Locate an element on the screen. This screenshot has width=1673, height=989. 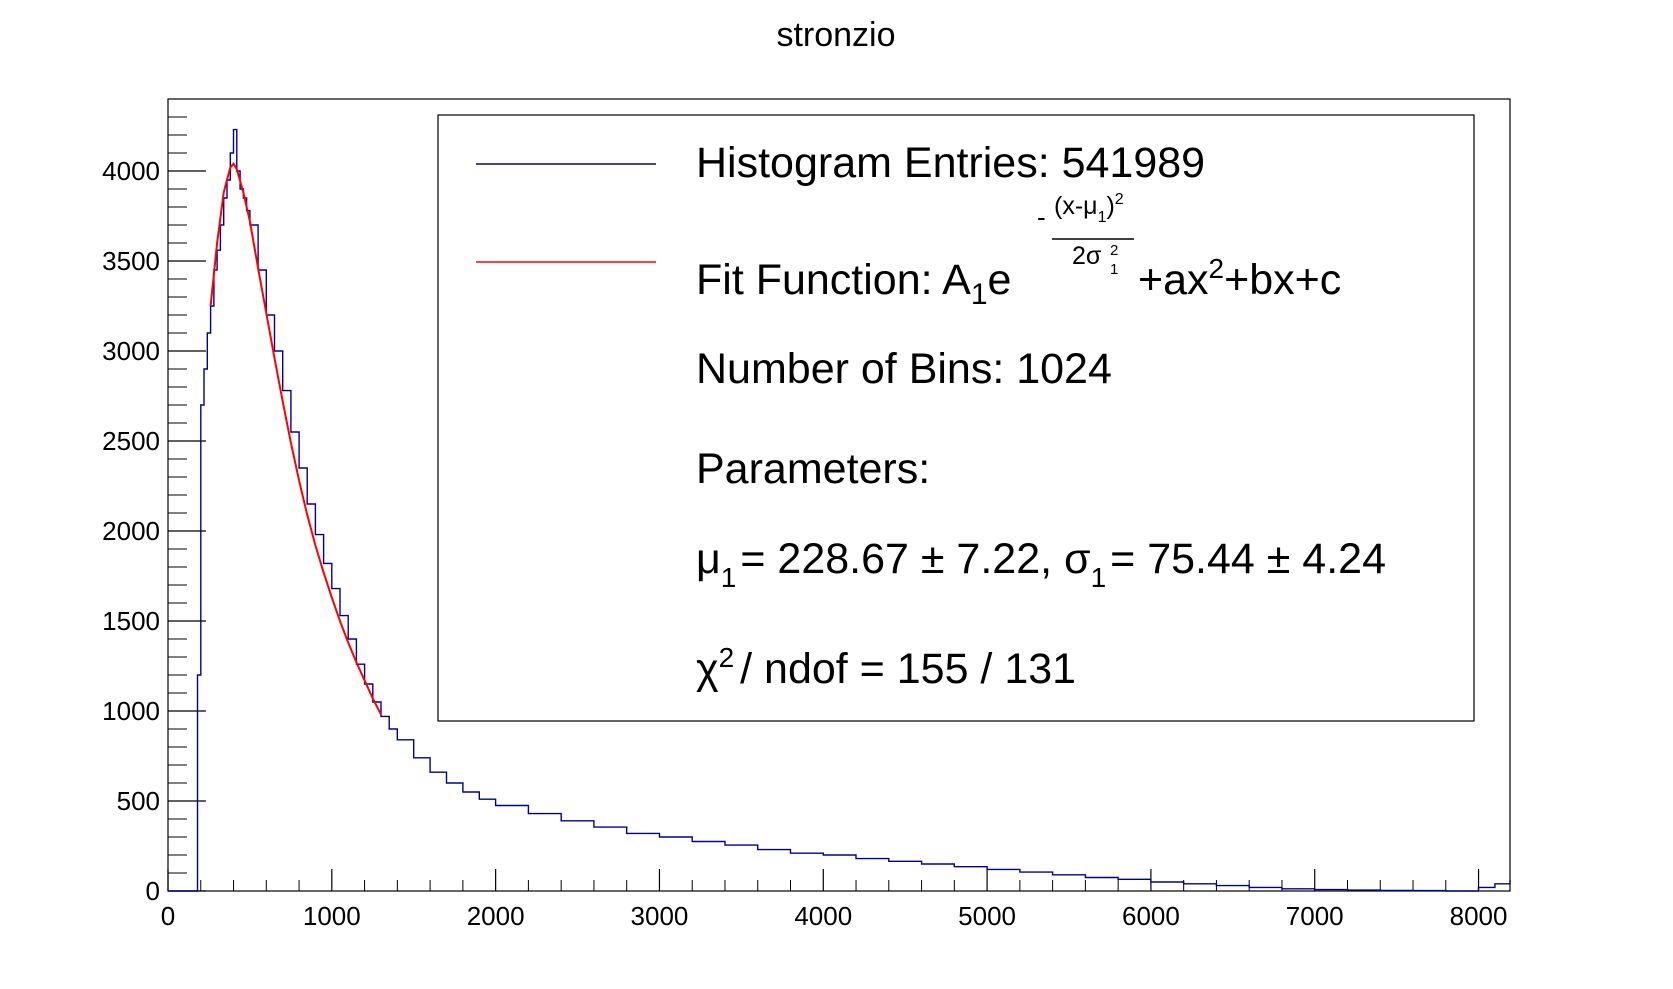
legend-bins-label: Number of Bins: 1024 is located at coordinates (904, 369).